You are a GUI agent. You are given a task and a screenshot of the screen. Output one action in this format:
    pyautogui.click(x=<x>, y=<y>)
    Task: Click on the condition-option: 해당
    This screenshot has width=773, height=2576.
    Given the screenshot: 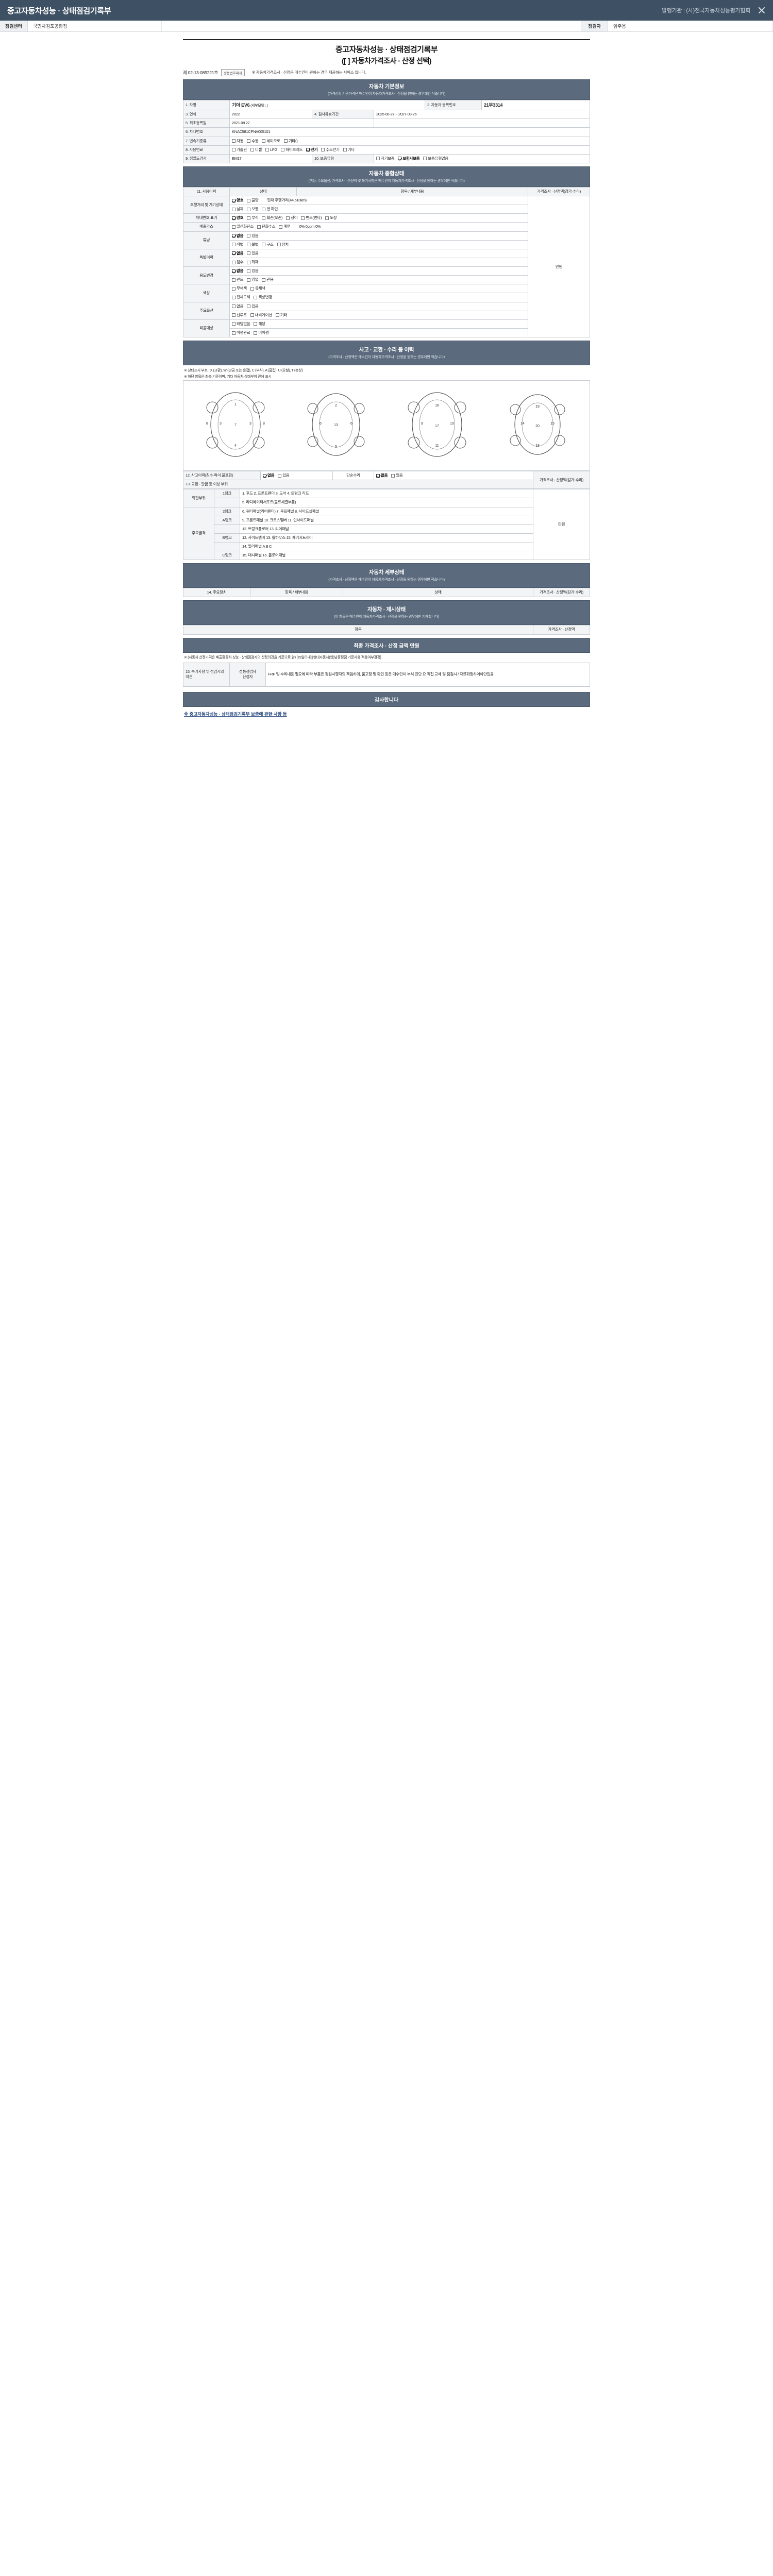 What is the action you would take?
    pyautogui.click(x=259, y=324)
    